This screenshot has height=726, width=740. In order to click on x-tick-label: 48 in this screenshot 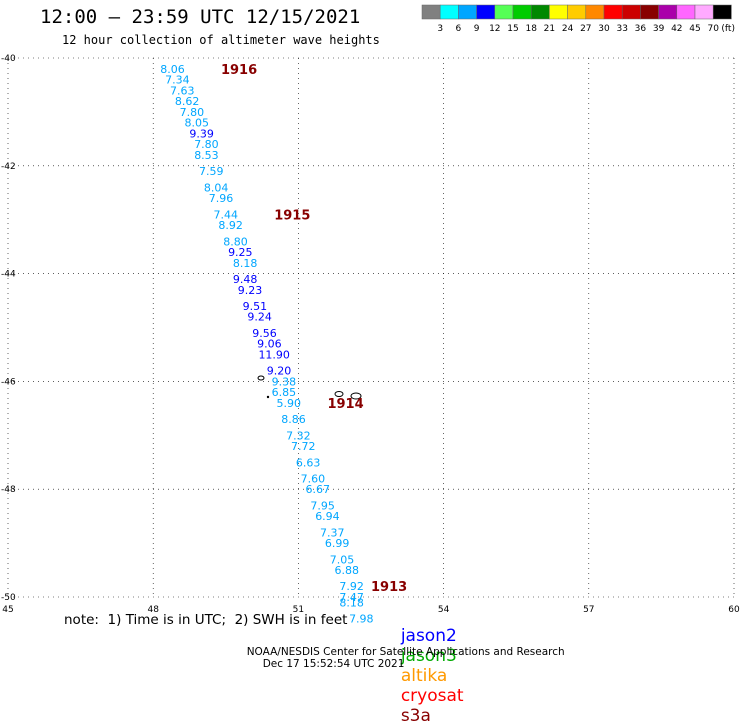, I will do `click(153, 610)`.